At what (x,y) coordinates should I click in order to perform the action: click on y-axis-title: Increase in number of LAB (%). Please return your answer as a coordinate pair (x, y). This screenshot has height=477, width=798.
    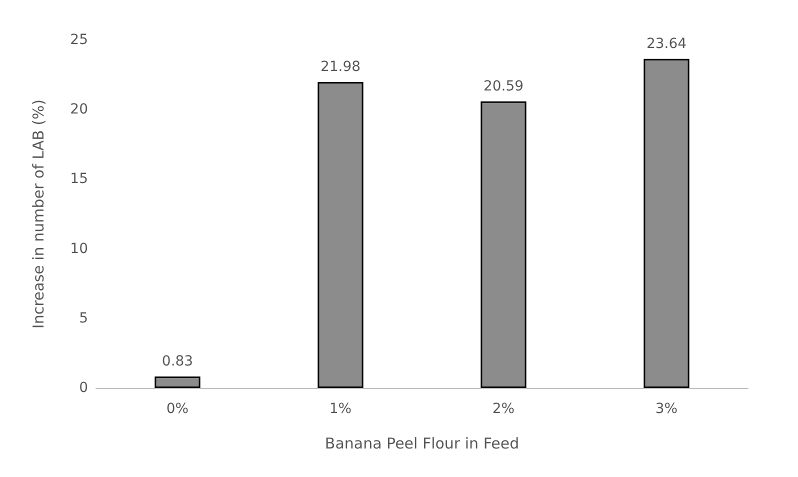
    Looking at the image, I should click on (39, 214).